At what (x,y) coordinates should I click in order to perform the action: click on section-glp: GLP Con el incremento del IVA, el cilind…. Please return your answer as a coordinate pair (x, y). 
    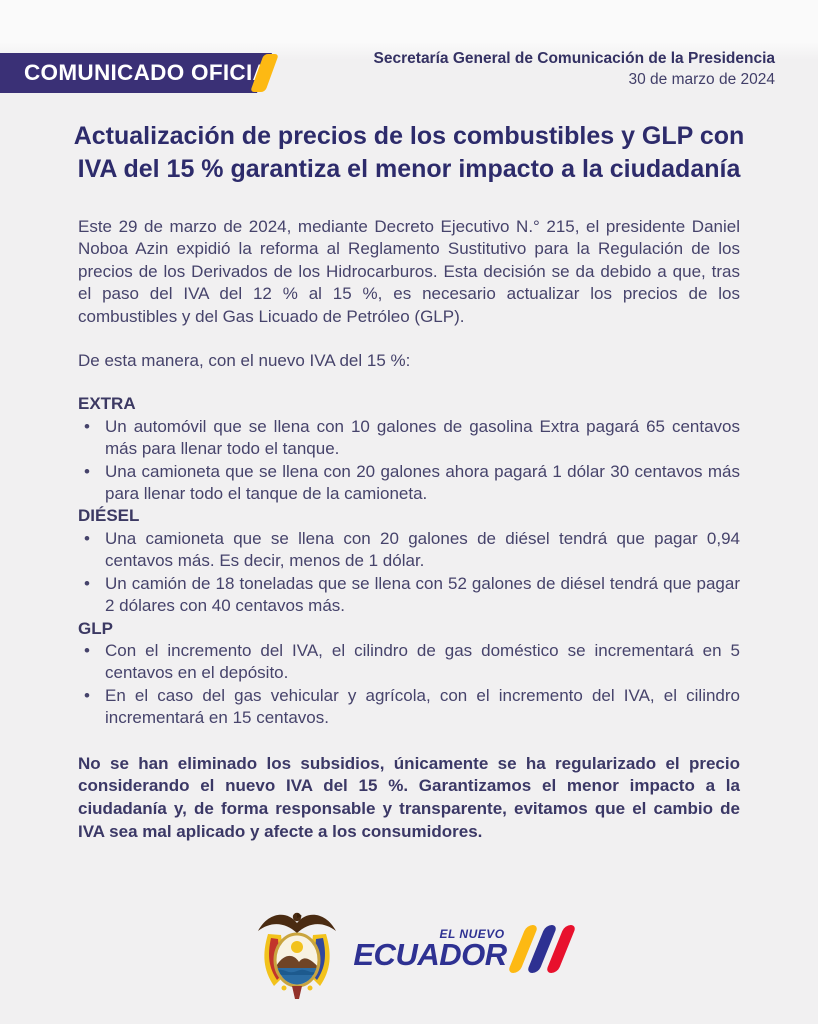
    Looking at the image, I should click on (409, 674).